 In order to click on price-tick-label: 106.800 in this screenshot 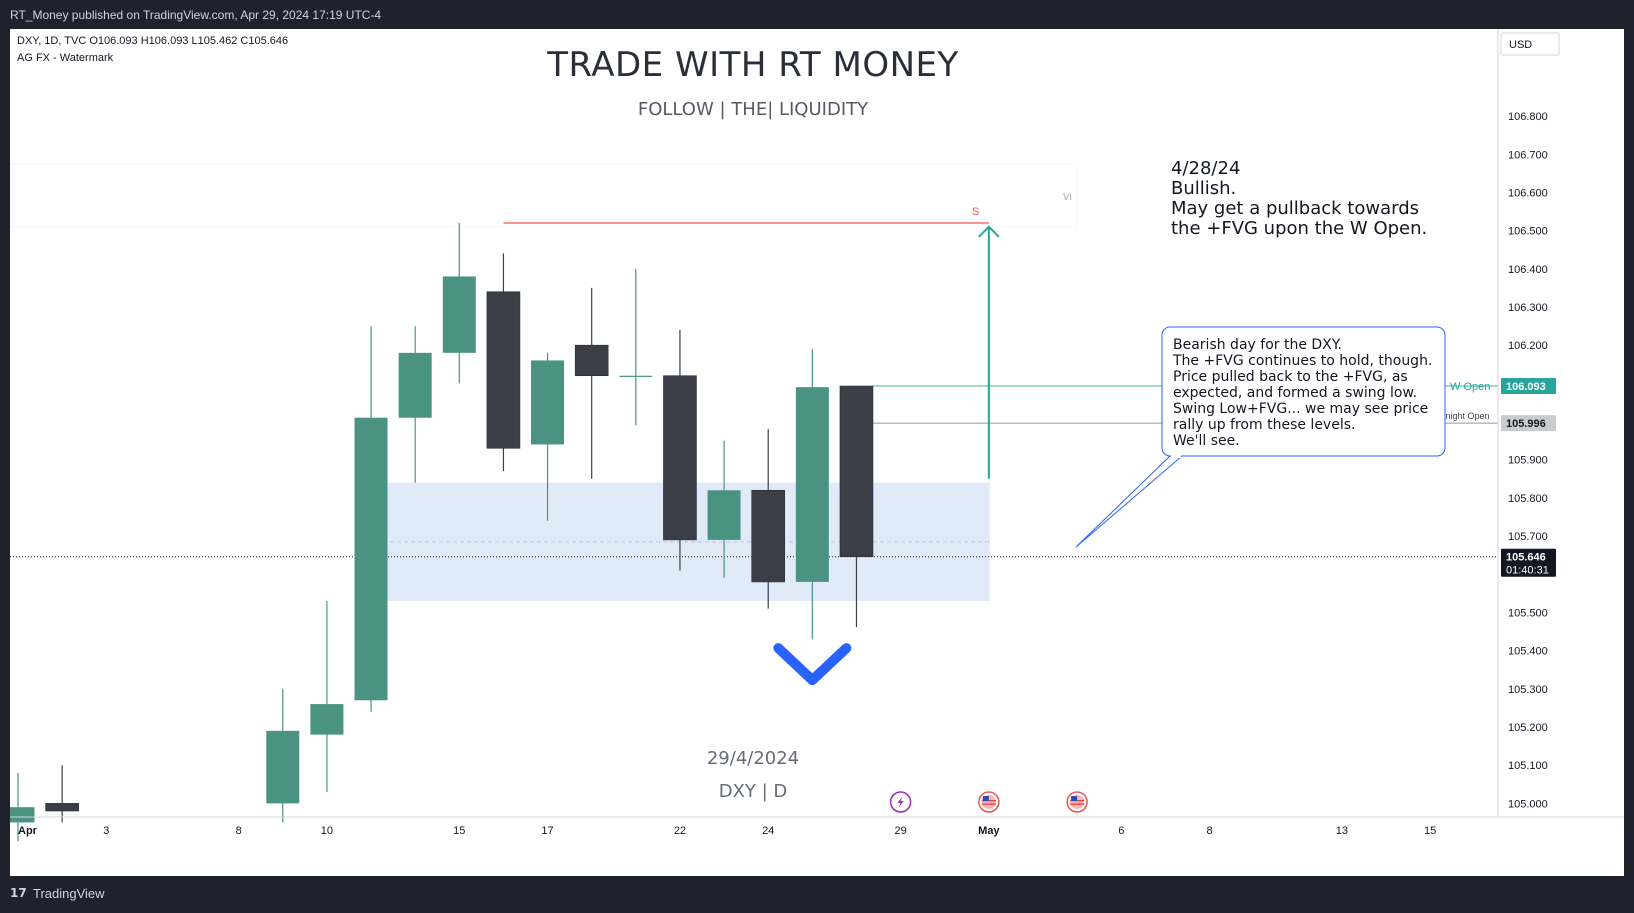, I will do `click(1528, 117)`.